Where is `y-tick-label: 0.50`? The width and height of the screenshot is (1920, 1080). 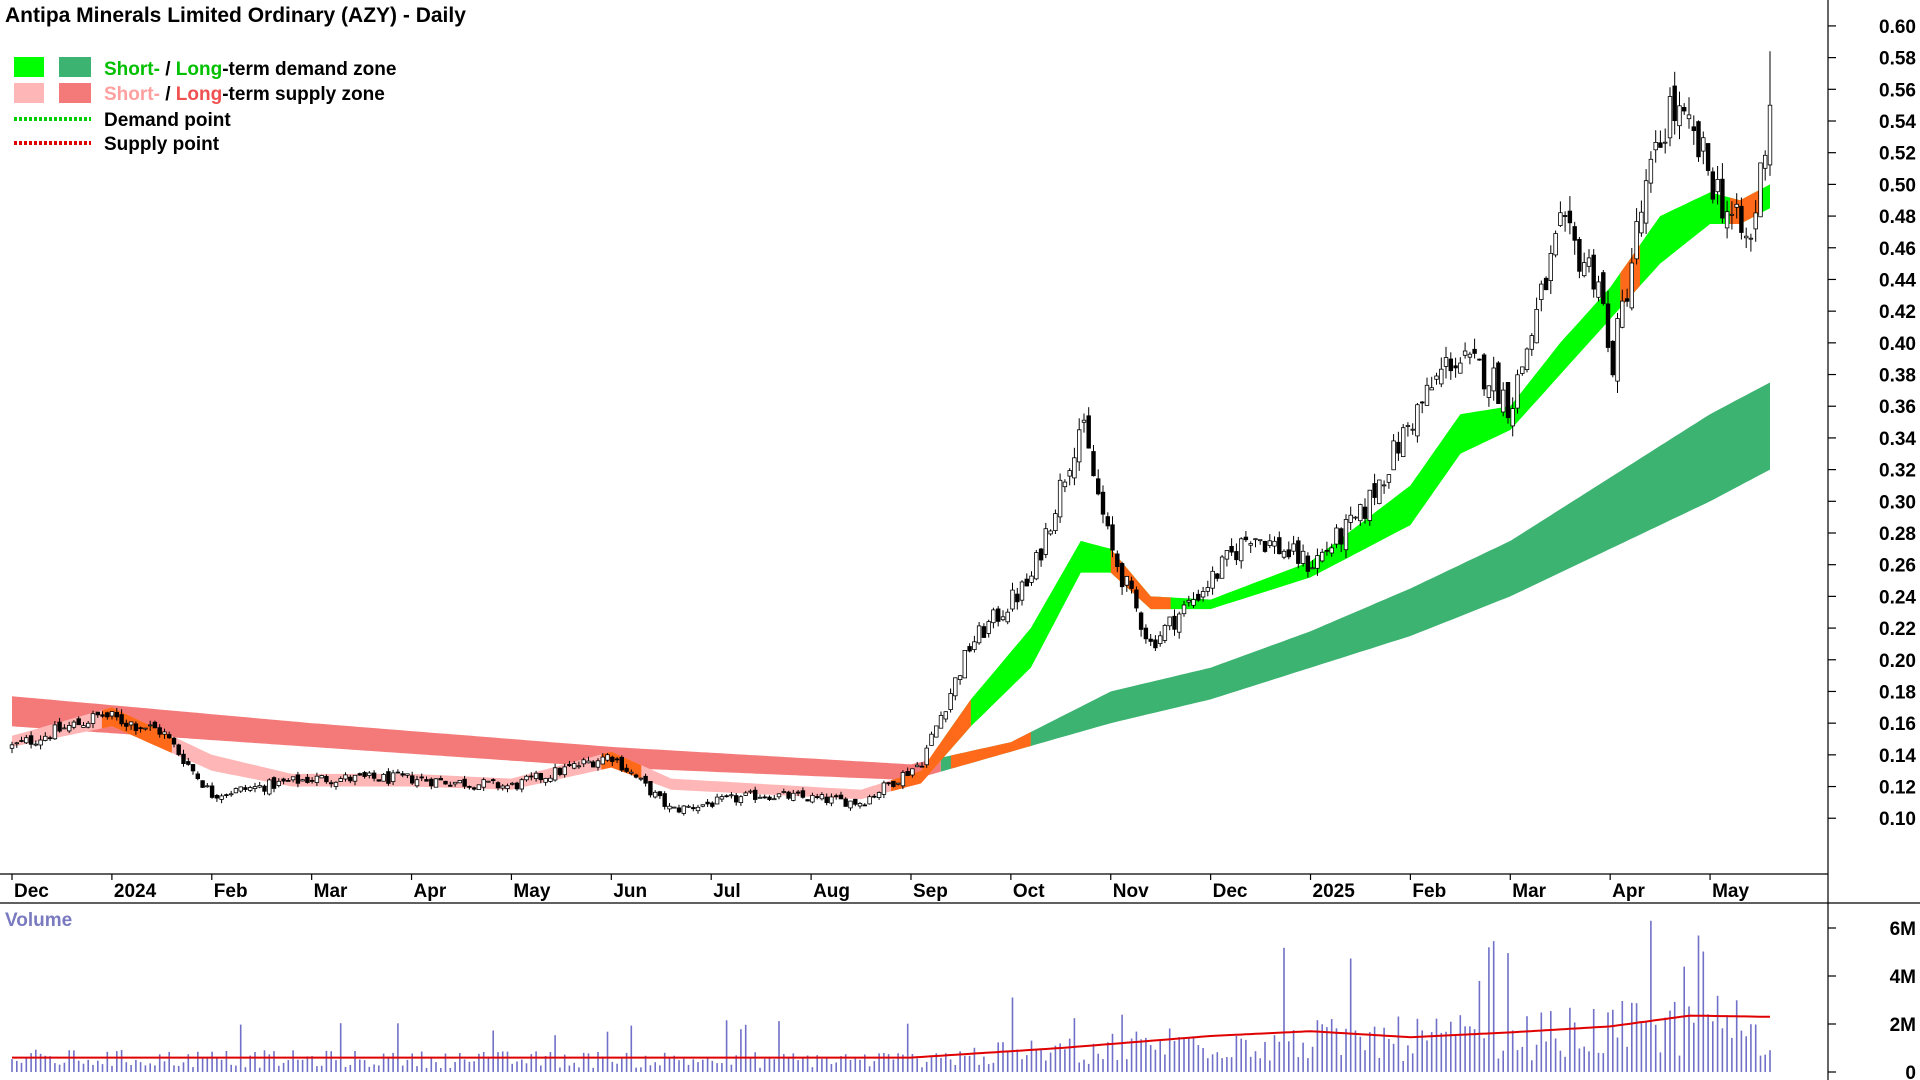
y-tick-label: 0.50 is located at coordinates (1897, 185).